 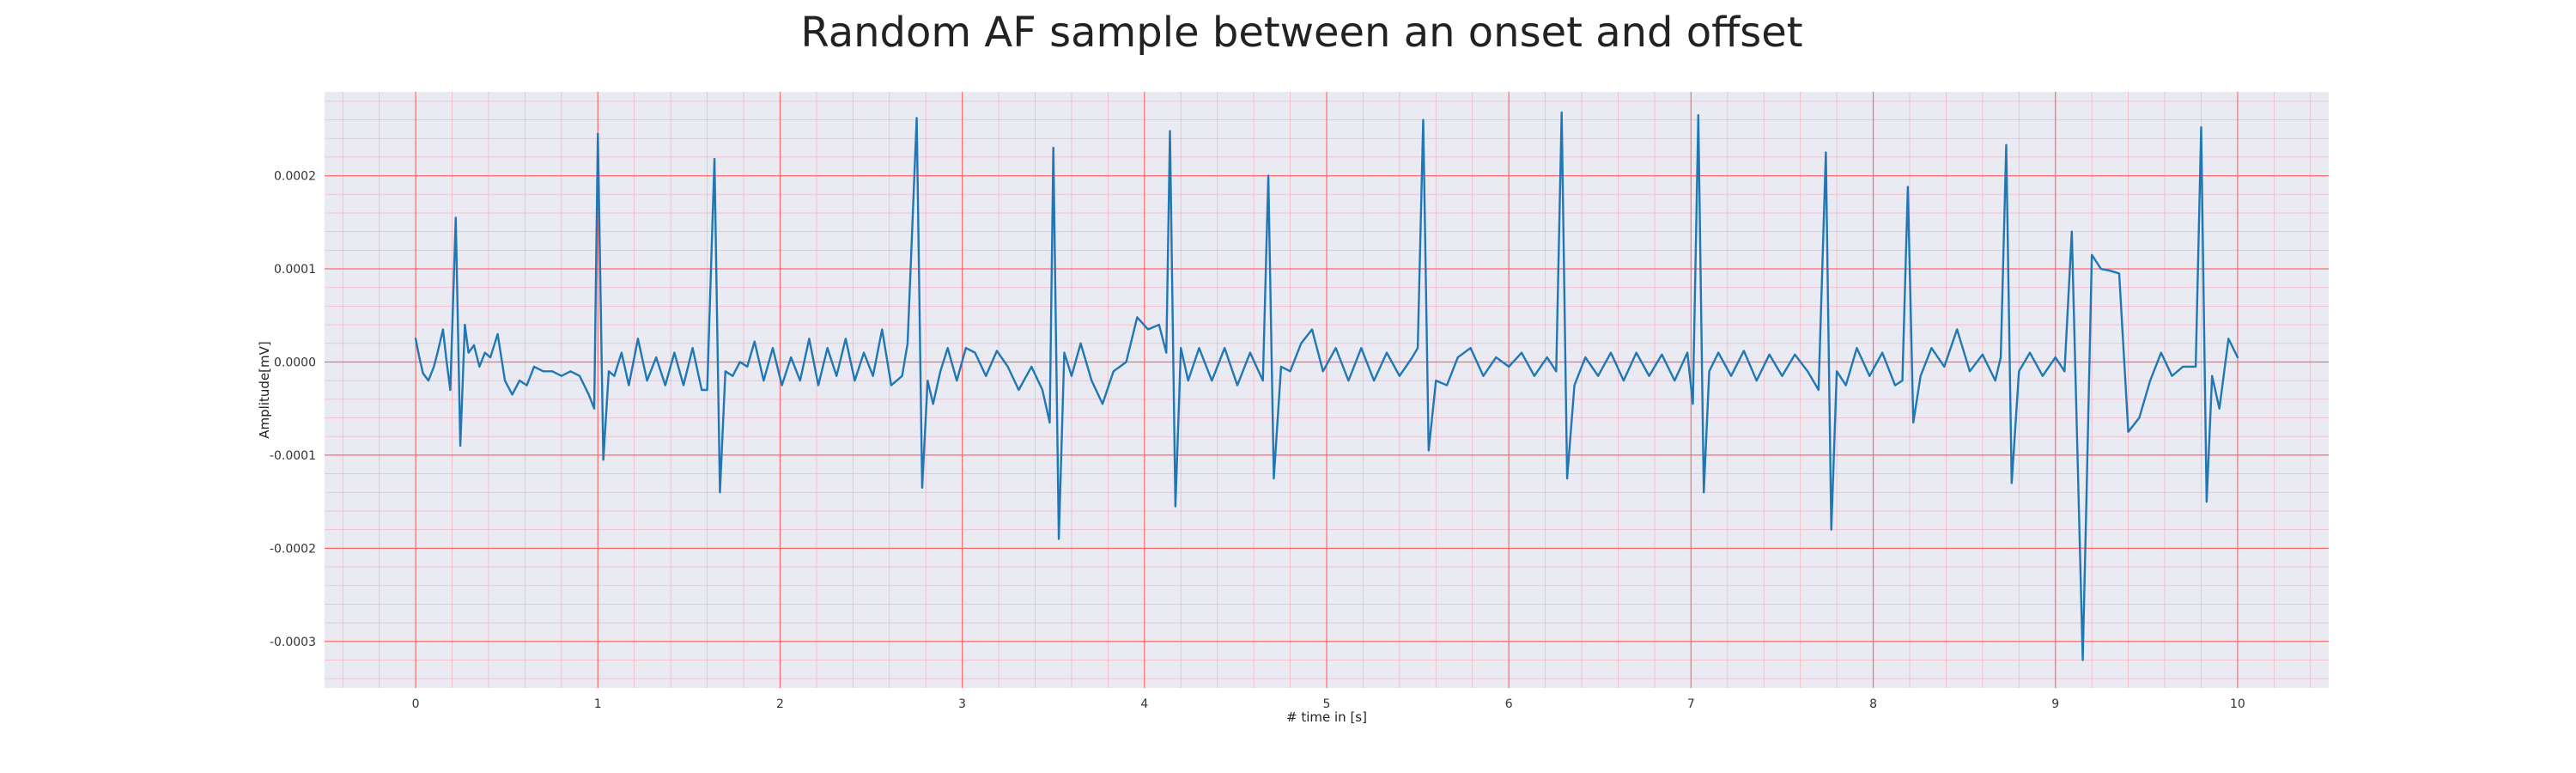 I want to click on x-tick-label: 1, so click(x=598, y=704).